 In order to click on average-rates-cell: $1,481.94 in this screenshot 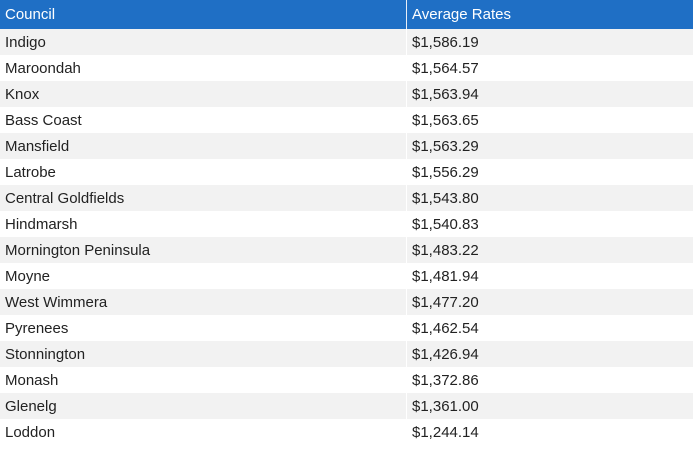, I will do `click(549, 276)`.